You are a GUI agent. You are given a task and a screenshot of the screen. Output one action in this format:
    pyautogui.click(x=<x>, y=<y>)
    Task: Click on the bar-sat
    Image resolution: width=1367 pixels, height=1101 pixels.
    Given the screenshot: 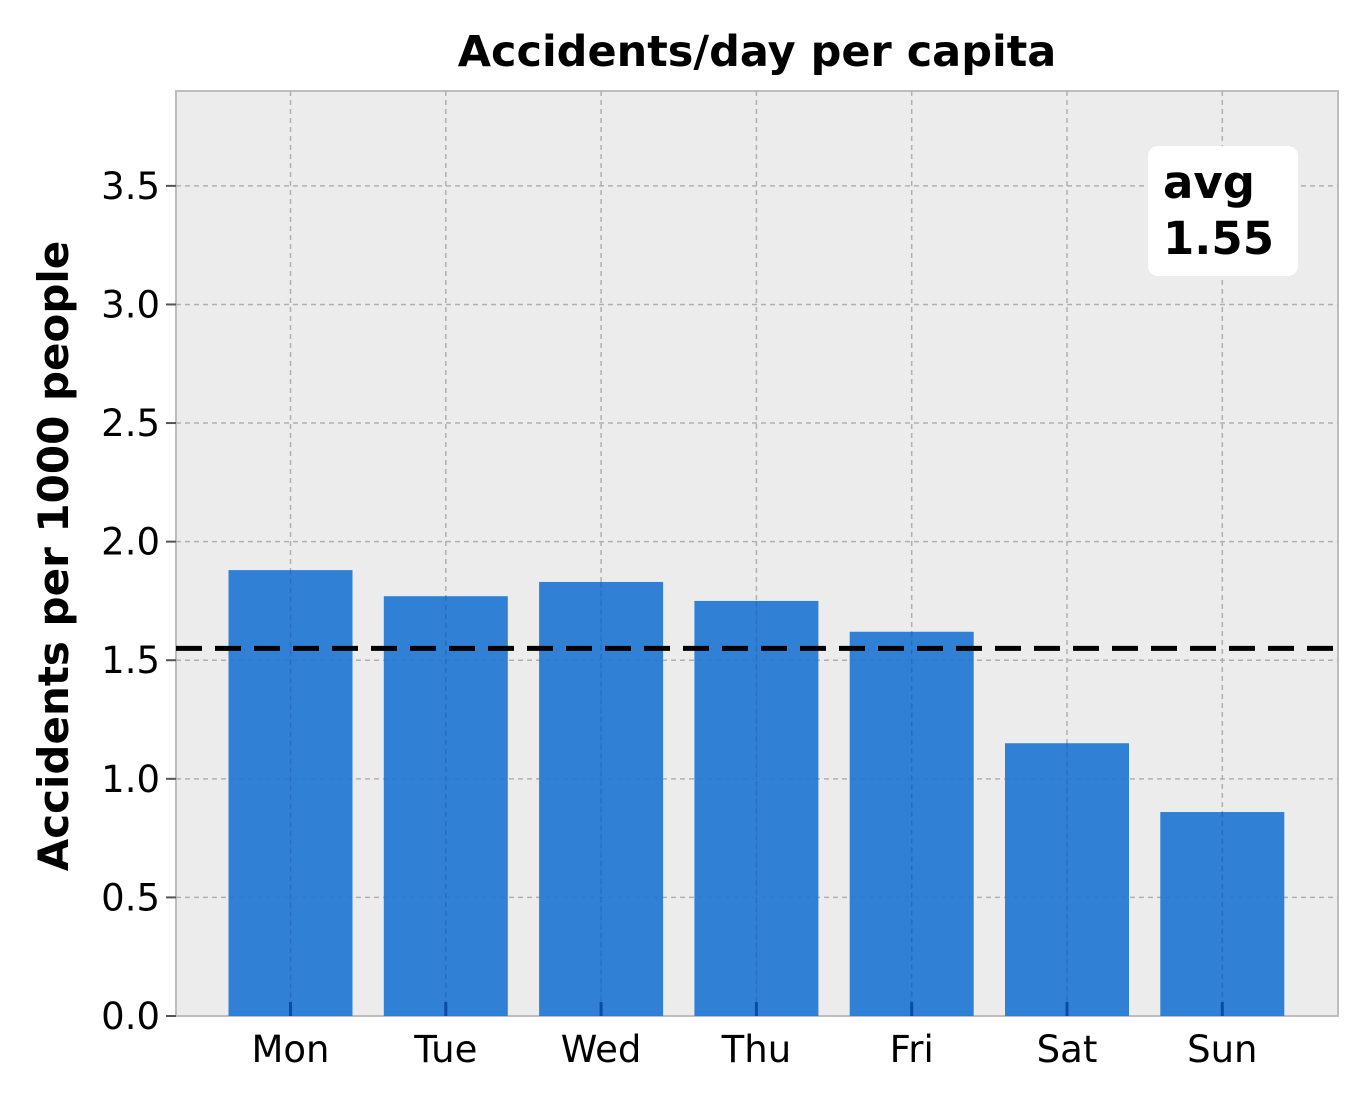 What is the action you would take?
    pyautogui.click(x=1067, y=879)
    